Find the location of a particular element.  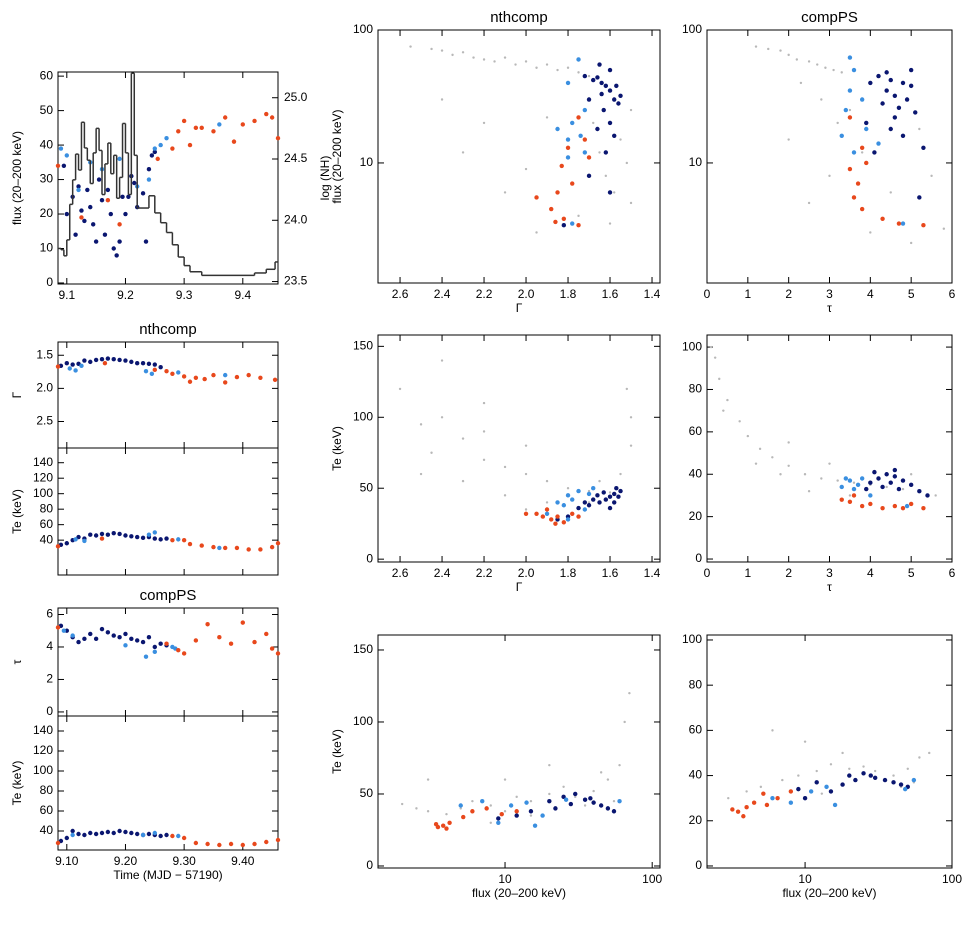

y-tick-label: 6 is located at coordinates (49, 614).